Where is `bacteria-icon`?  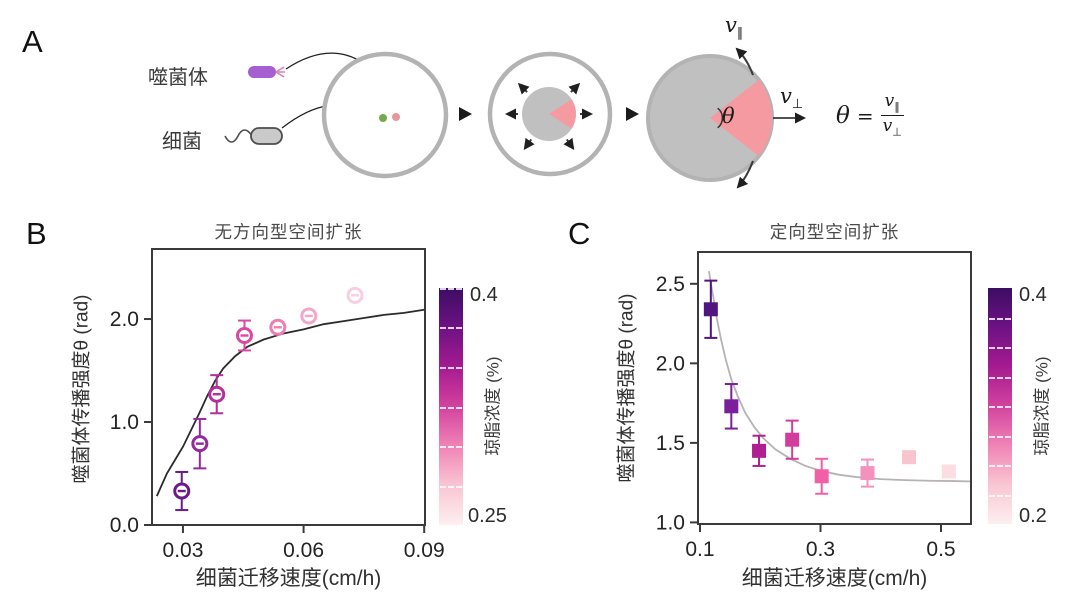
bacteria-icon is located at coordinates (253, 136).